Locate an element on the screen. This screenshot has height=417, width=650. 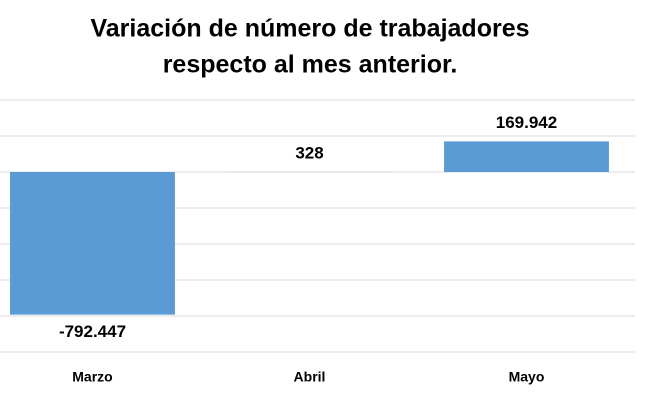
value-label: 169.942 is located at coordinates (526, 122).